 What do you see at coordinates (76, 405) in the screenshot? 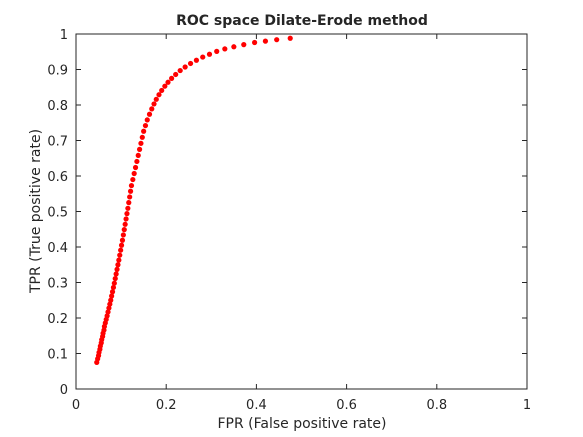
I see `x-tick-label: 0` at bounding box center [76, 405].